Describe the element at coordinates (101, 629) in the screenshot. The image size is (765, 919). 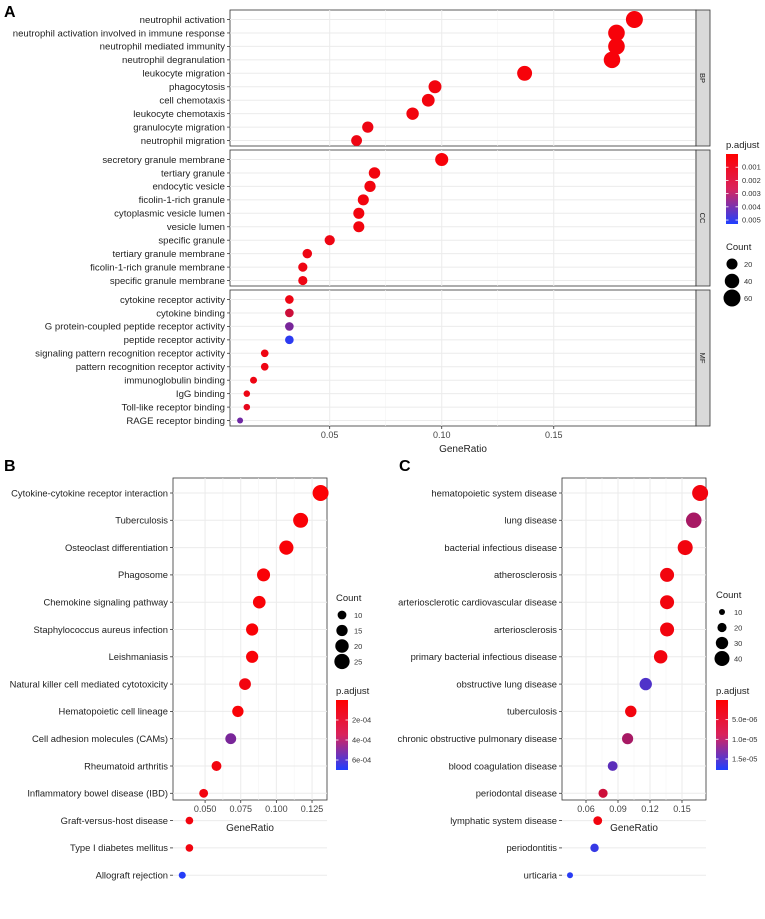
I see `term-label: Staphylococcus aureus infection` at that location.